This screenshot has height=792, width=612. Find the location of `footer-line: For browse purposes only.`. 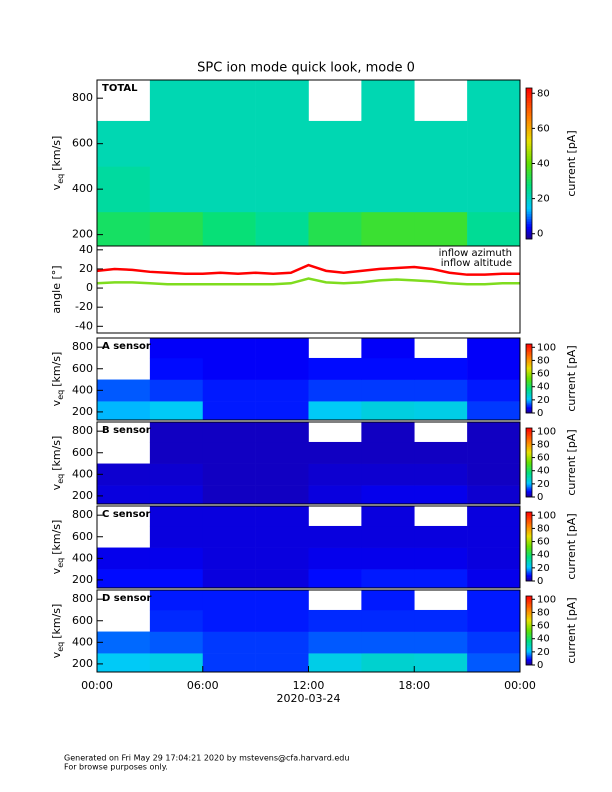

footer-line: For browse purposes only. is located at coordinates (116, 767).